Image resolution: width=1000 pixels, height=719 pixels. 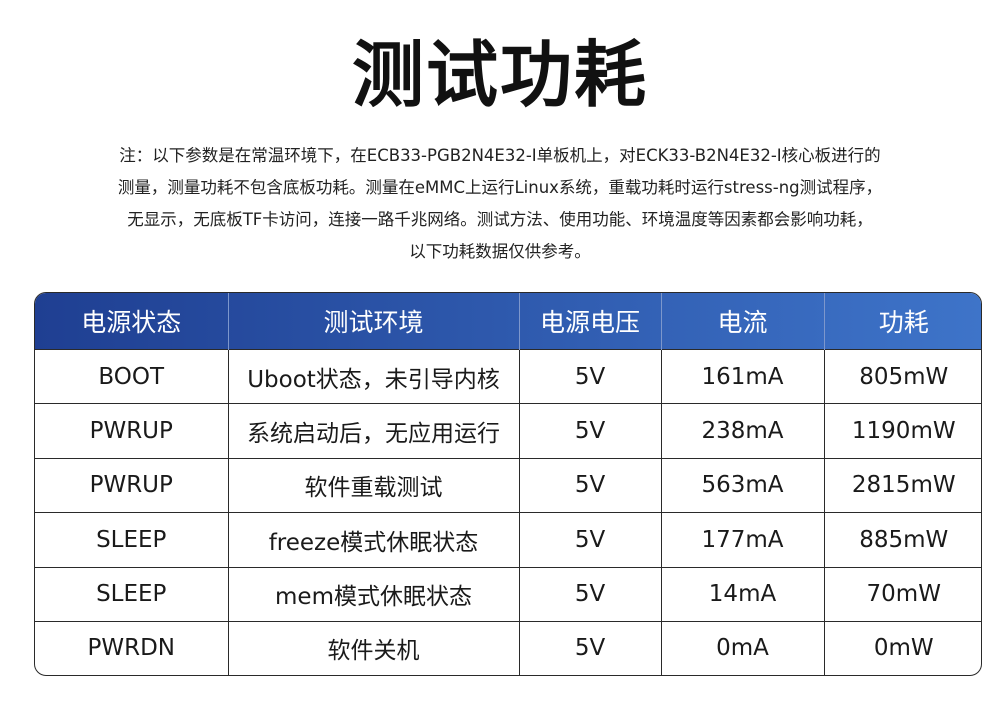 I want to click on cell-power-state: PWRDN, so click(x=132, y=647).